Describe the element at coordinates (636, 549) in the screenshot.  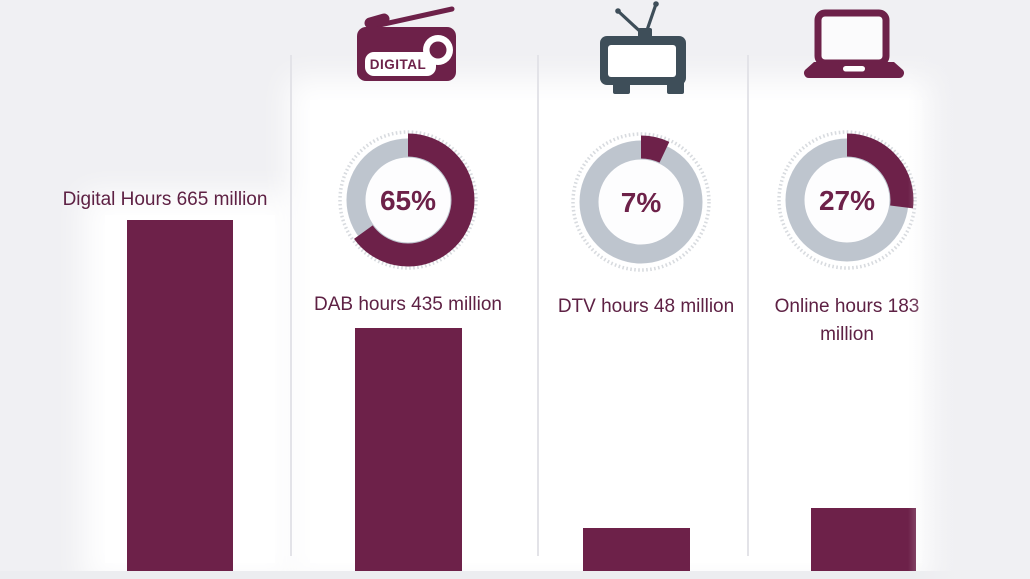
I see `dtv-hours-bar` at that location.